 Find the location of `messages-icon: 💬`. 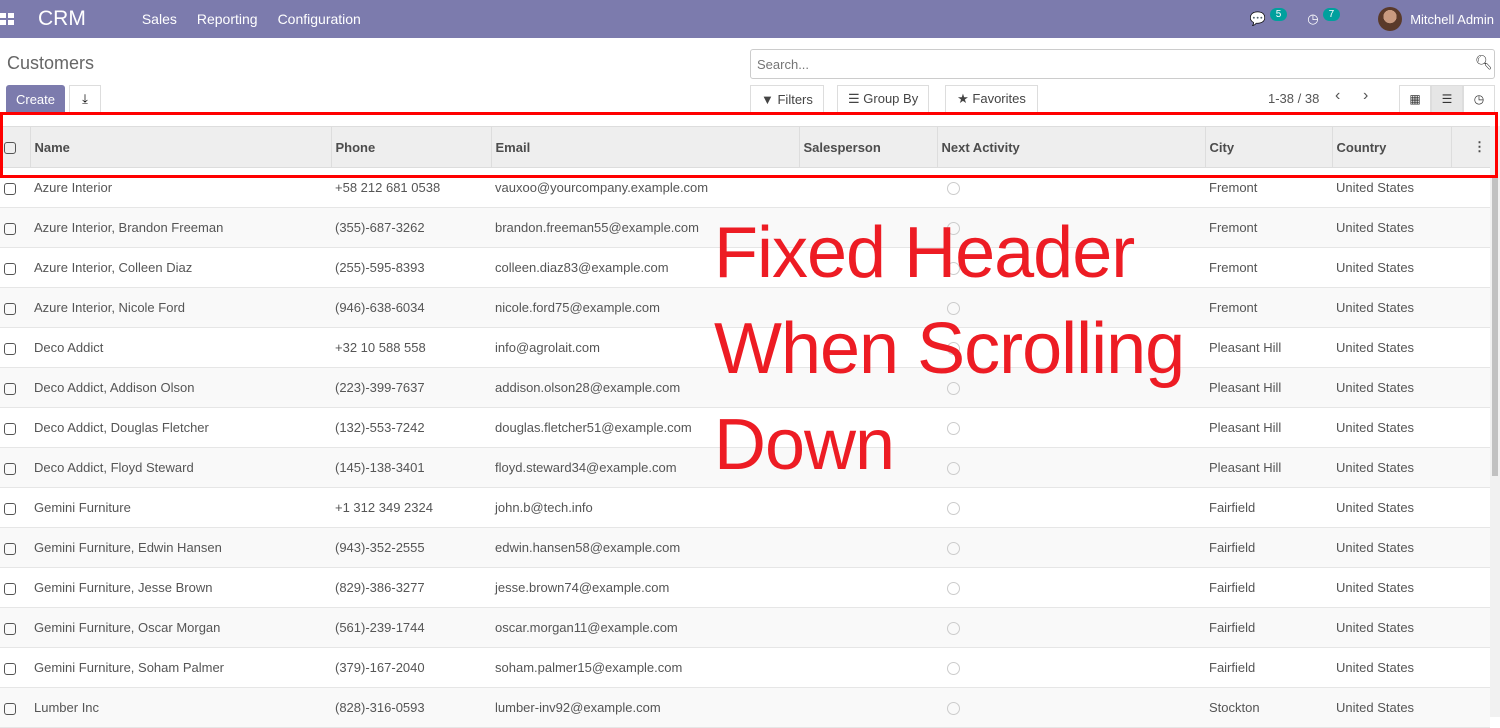

messages-icon: 💬 is located at coordinates (1257, 18).